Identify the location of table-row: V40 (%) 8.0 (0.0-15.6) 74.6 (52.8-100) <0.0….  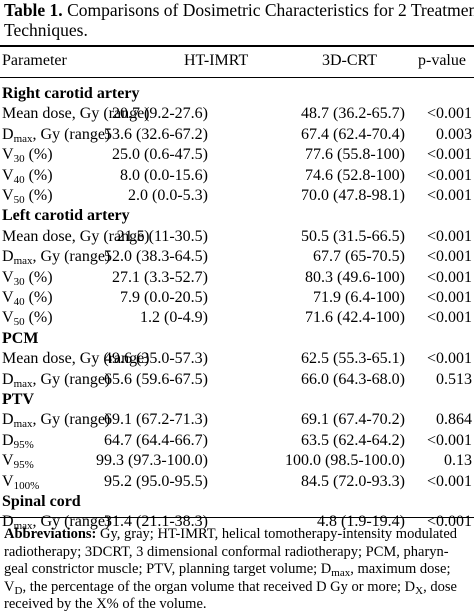
(237, 176).